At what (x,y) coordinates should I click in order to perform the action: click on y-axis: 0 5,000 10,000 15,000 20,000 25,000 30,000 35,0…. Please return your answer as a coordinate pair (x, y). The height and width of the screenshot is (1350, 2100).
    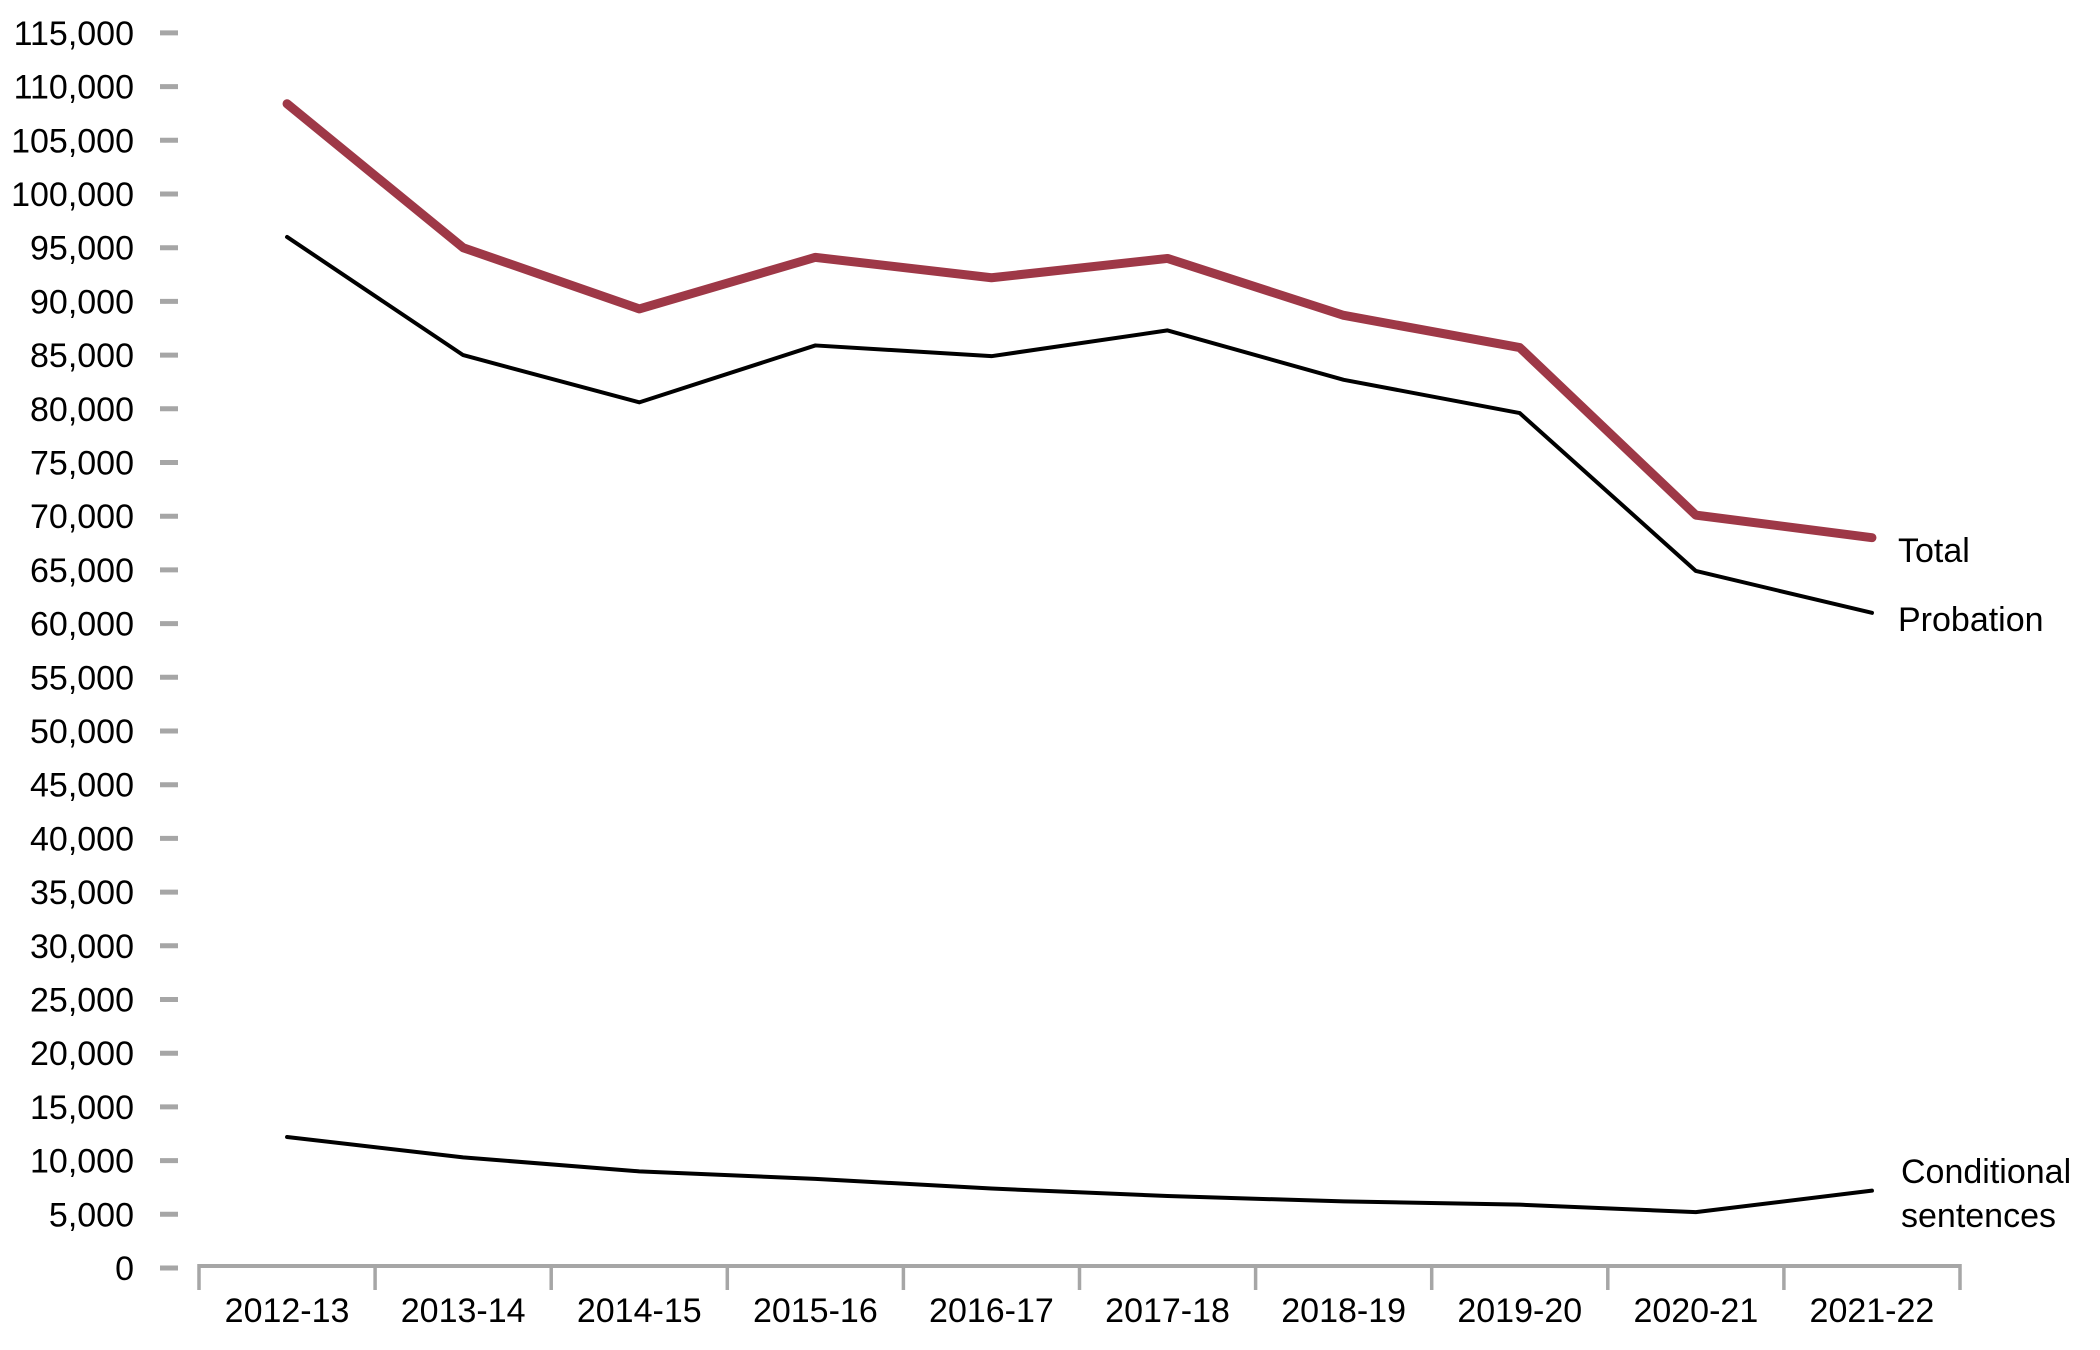
    Looking at the image, I should click on (94, 651).